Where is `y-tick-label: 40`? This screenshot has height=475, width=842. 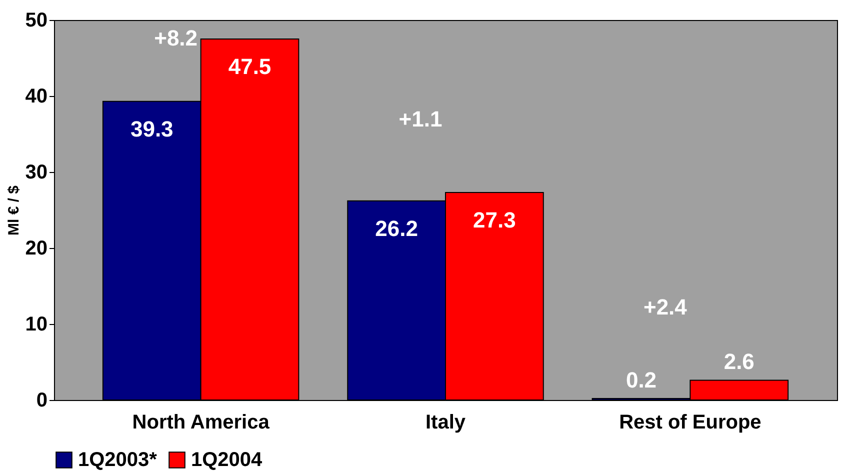
y-tick-label: 40 is located at coordinates (36, 97).